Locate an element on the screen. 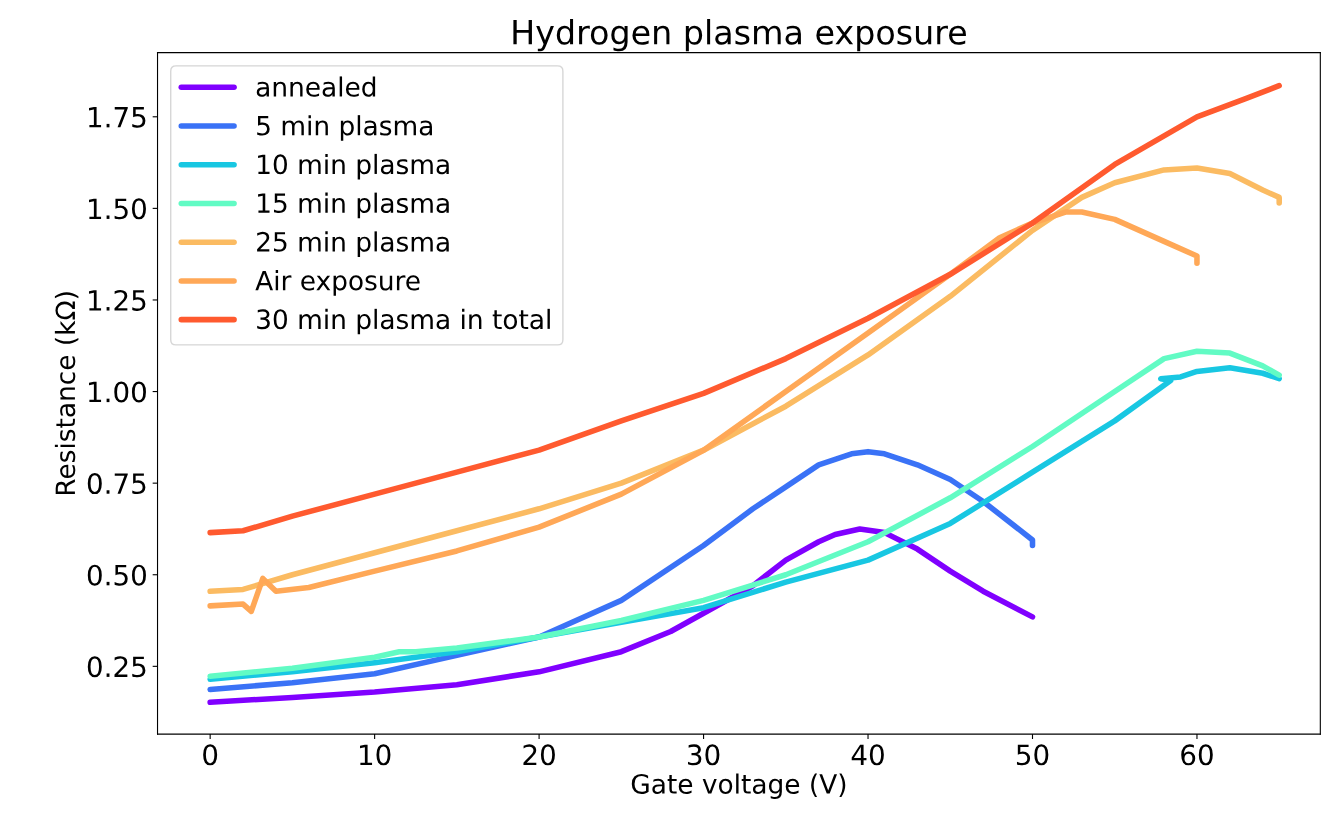 The width and height of the screenshot is (1335, 823). x-tick-label: 30 is located at coordinates (704, 755).